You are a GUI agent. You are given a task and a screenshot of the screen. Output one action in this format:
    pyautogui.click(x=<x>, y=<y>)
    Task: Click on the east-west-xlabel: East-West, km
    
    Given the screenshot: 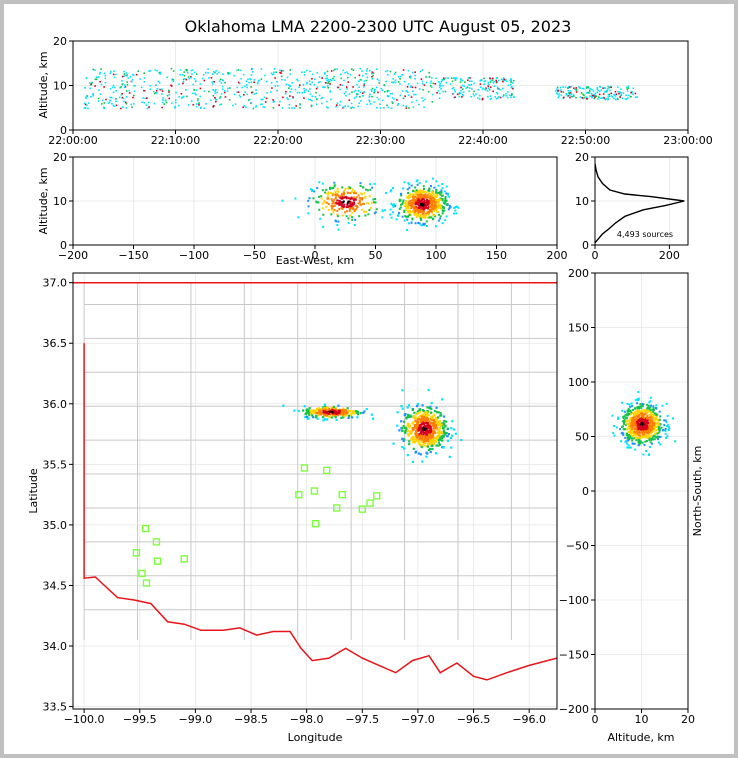 What is the action you would take?
    pyautogui.click(x=315, y=260)
    